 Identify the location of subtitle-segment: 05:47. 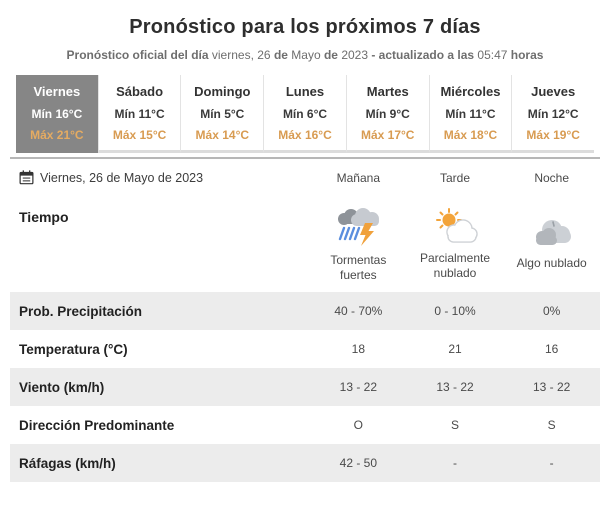
(494, 55).